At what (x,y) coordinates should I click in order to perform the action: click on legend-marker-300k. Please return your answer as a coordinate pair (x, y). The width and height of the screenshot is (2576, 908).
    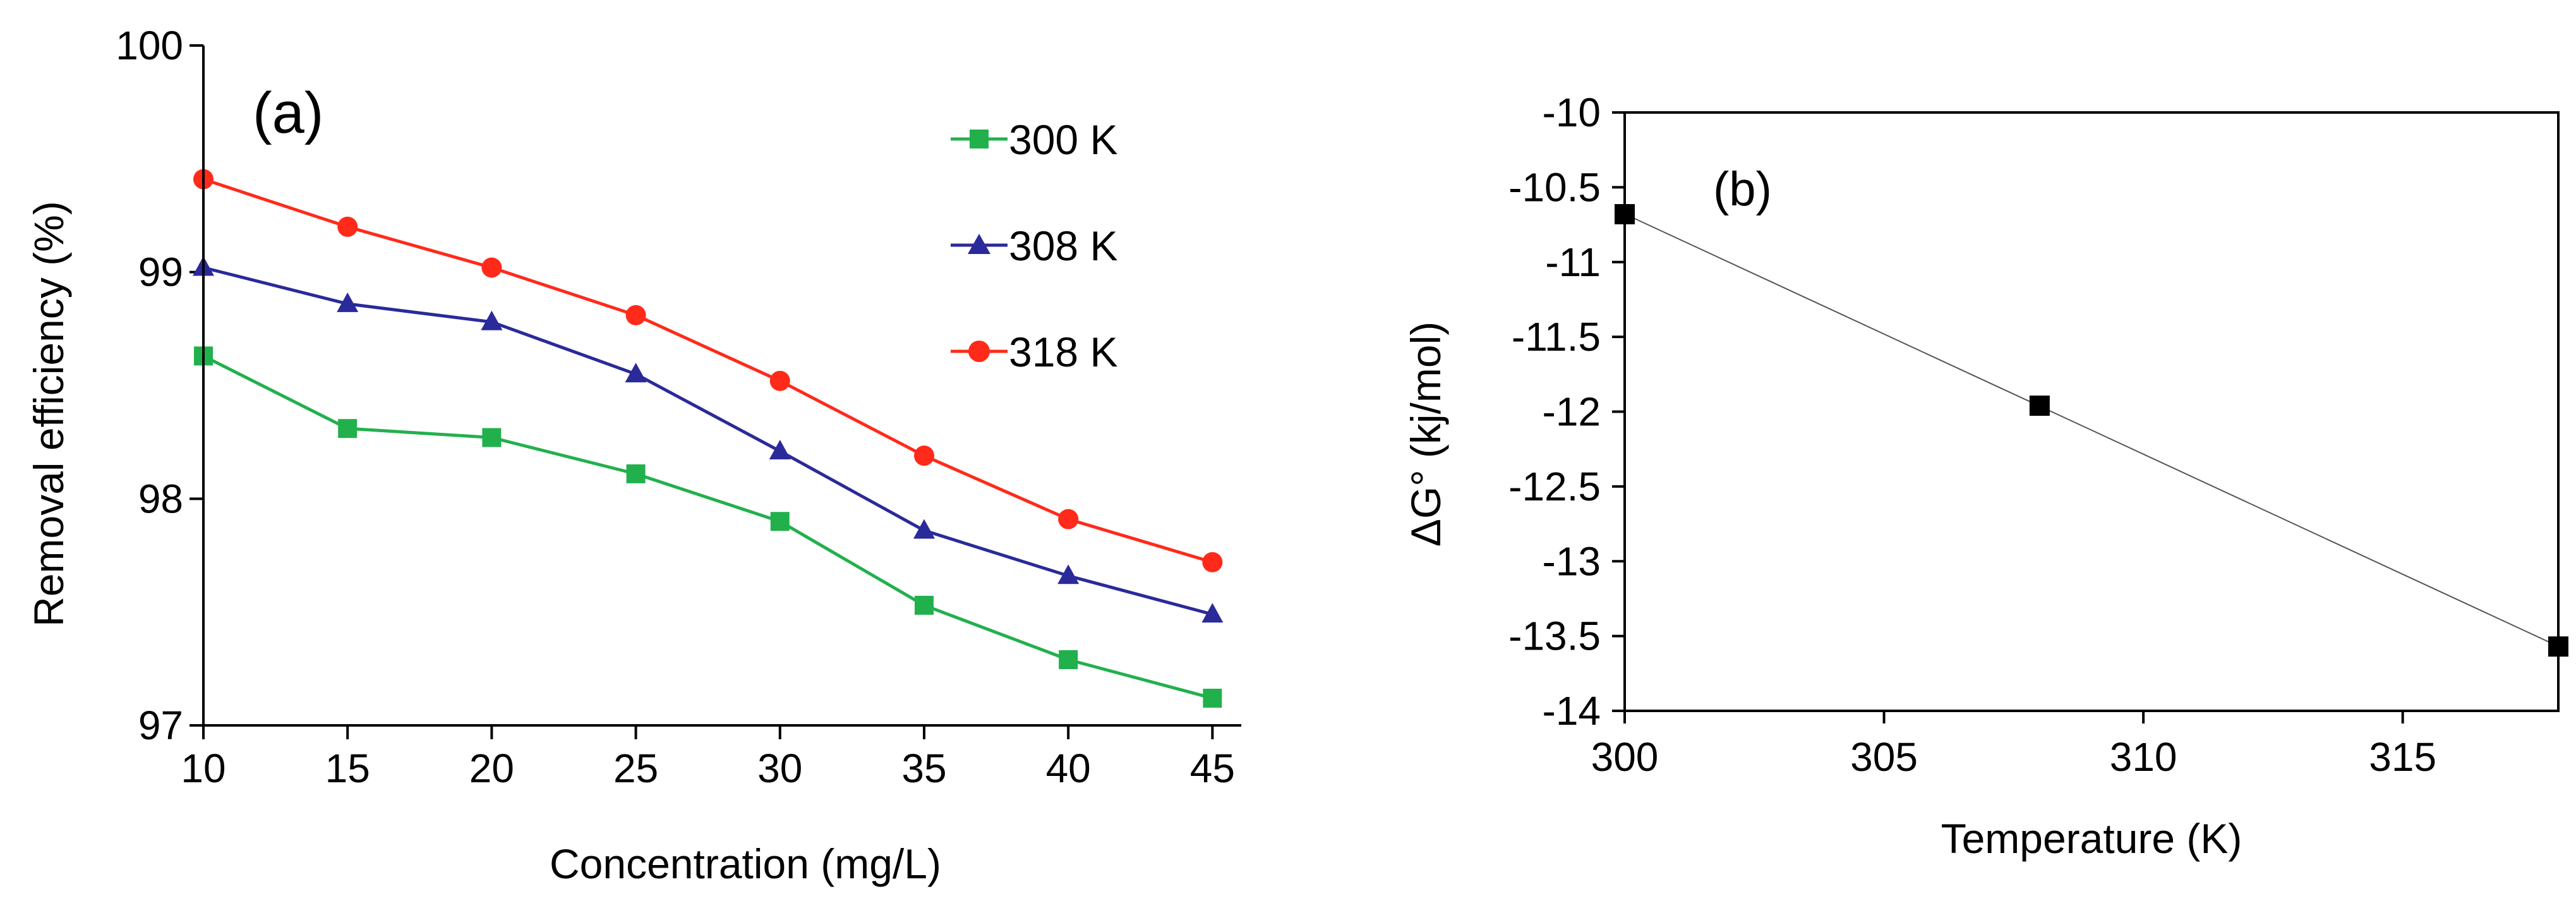
    Looking at the image, I should click on (979, 139).